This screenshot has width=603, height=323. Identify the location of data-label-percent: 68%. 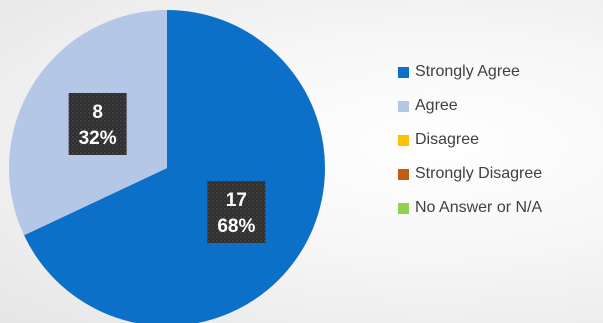
(236, 226).